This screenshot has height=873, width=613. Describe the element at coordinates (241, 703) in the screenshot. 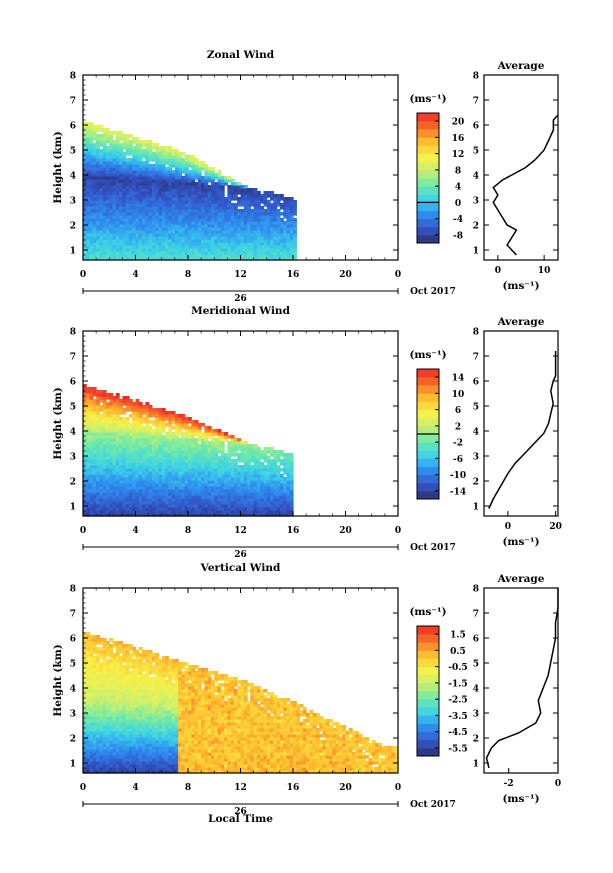

I see `heatmap-field` at that location.